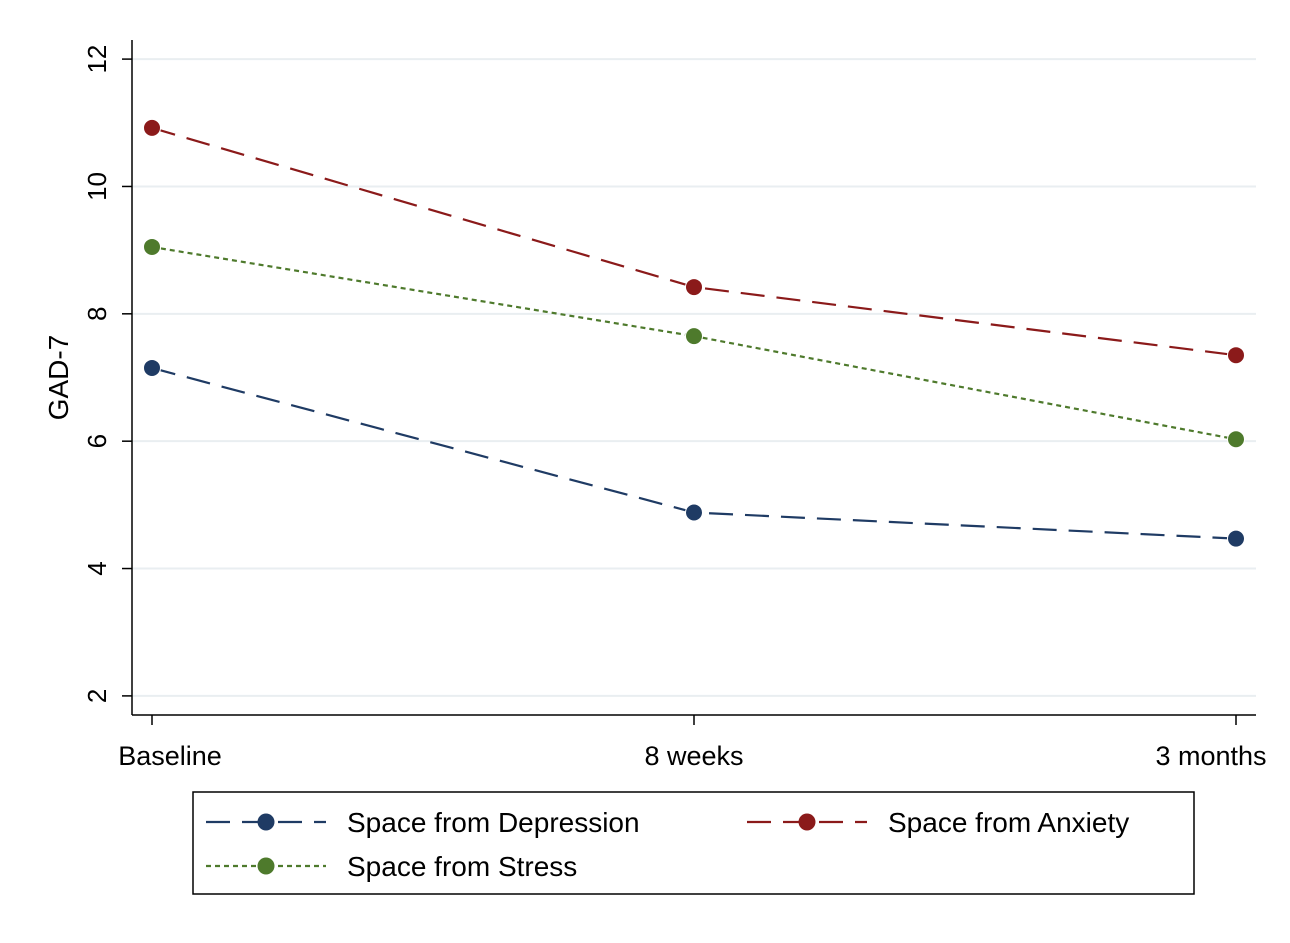 The height and width of the screenshot is (943, 1290). What do you see at coordinates (493, 822) in the screenshot?
I see `legend-label: Space from Depression` at bounding box center [493, 822].